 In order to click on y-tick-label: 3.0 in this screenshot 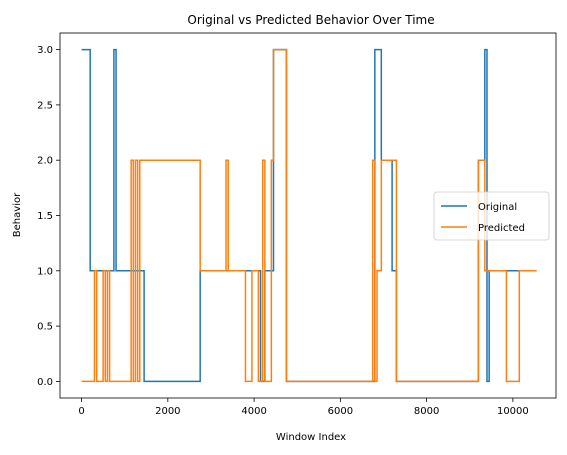, I will do `click(45, 50)`.